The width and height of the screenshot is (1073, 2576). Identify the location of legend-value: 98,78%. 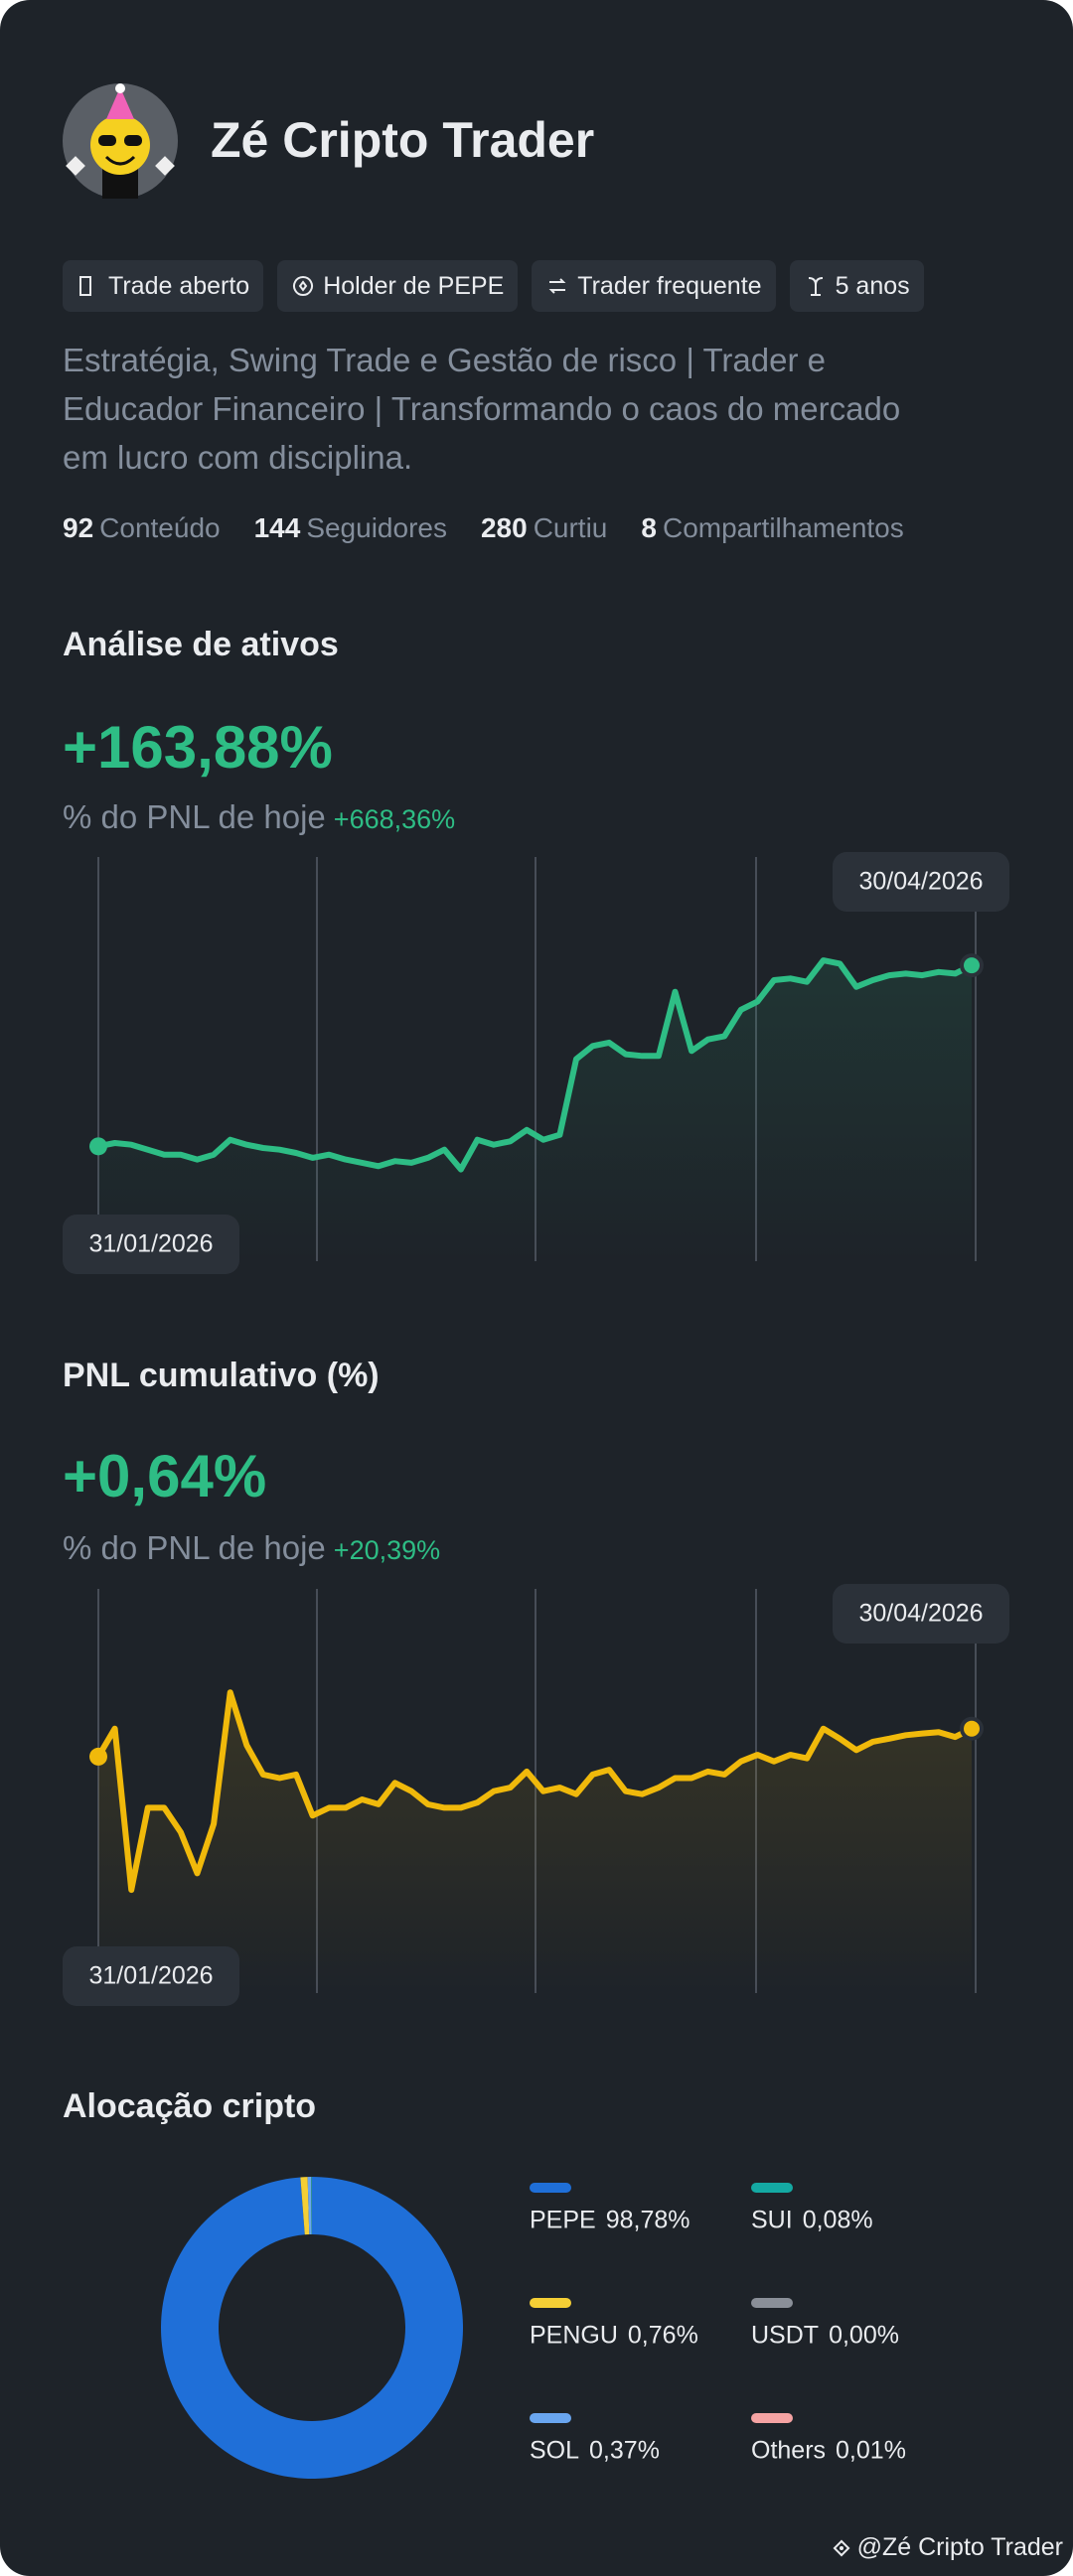
(648, 2221).